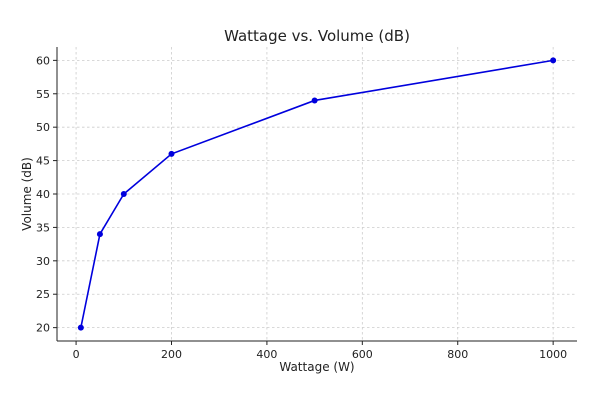 The height and width of the screenshot is (400, 600). Describe the element at coordinates (43, 294) in the screenshot. I see `y-tick-label: 25` at that location.